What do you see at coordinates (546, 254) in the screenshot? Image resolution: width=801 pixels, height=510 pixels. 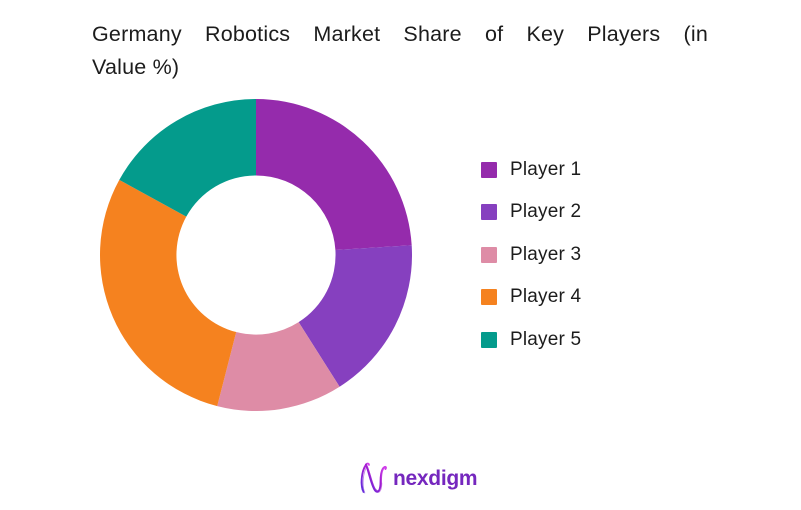 I see `legend-label: Player 3` at bounding box center [546, 254].